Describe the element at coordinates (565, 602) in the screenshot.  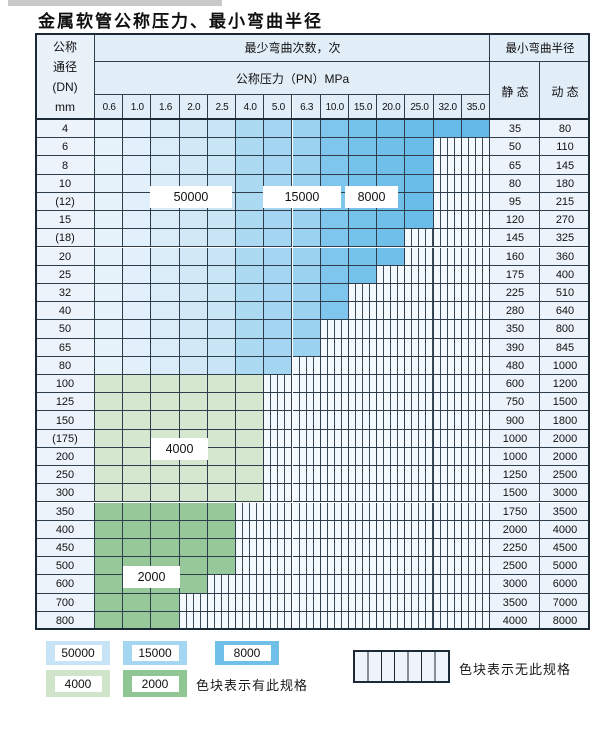
I see `dynamic-radius-value: 7000` at that location.